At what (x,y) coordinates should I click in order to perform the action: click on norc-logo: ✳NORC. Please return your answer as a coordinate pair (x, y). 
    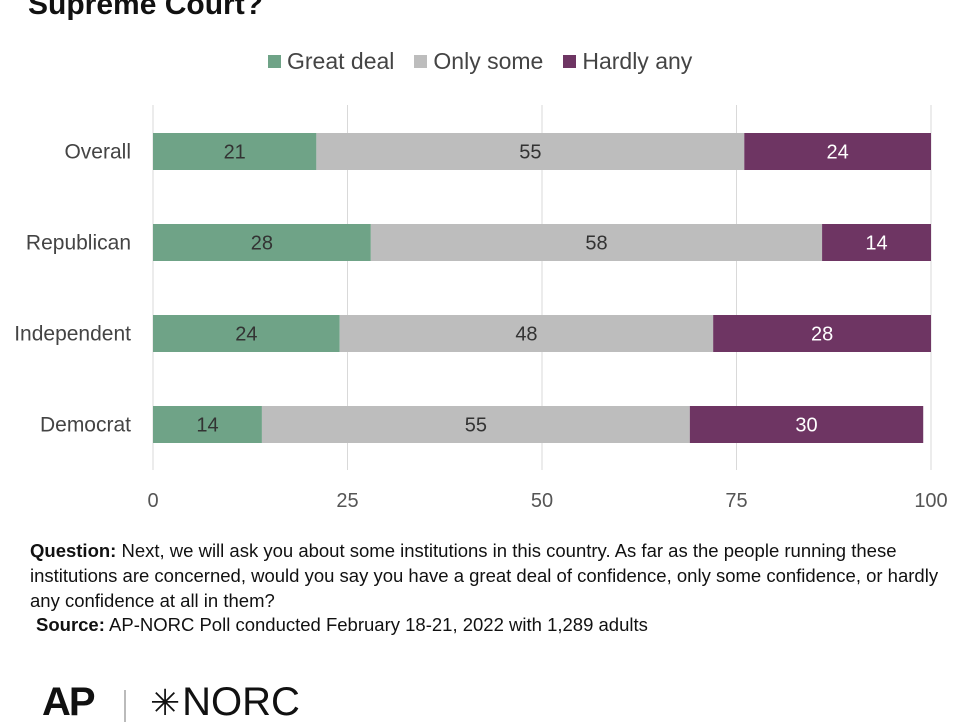
    Looking at the image, I should click on (225, 702).